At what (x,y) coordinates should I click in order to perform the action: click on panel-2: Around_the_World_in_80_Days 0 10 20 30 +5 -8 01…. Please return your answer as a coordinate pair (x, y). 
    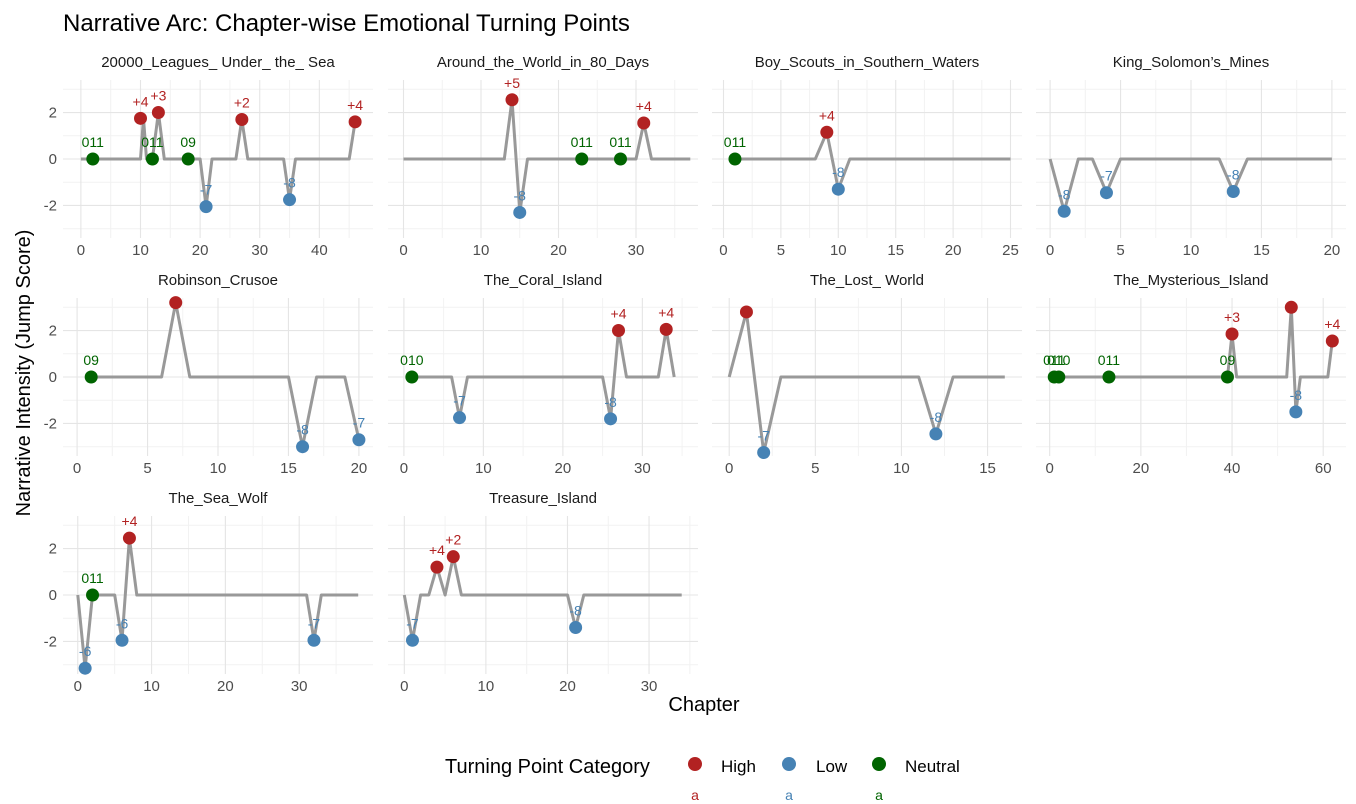
    Looking at the image, I should click on (543, 156).